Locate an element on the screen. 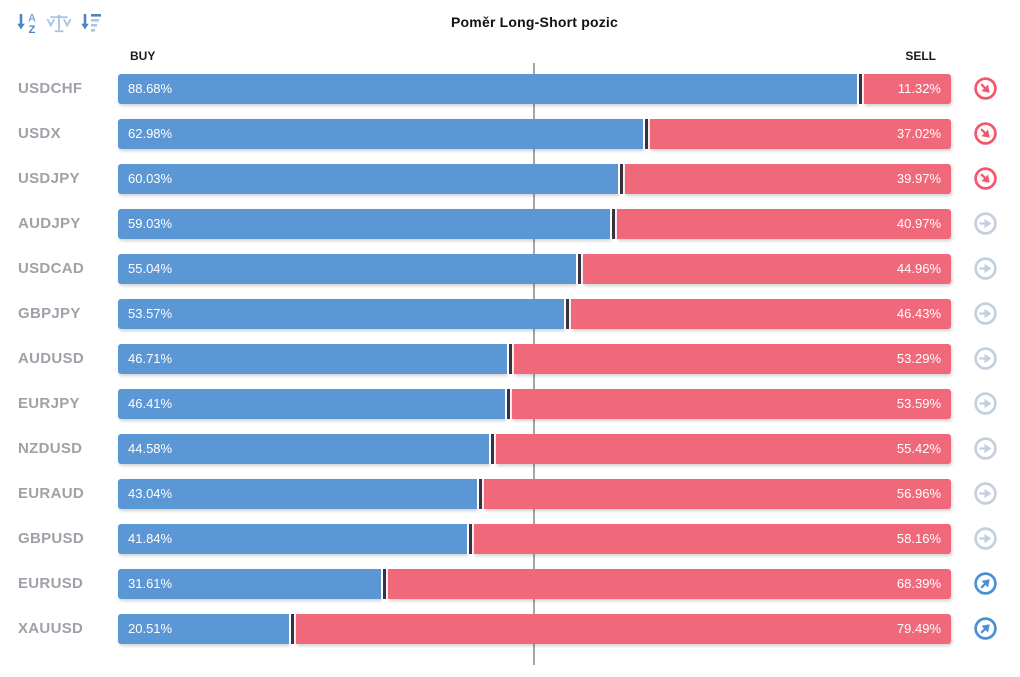 The image size is (1020, 677). chart-row: AUDUSD 46.71% 53.29% is located at coordinates (510, 358).